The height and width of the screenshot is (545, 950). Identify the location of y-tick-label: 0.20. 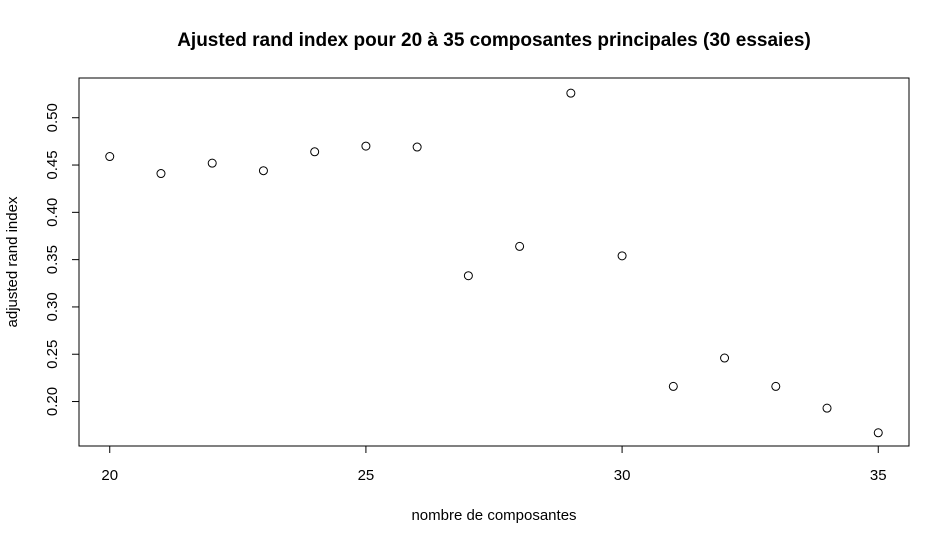
(52, 401).